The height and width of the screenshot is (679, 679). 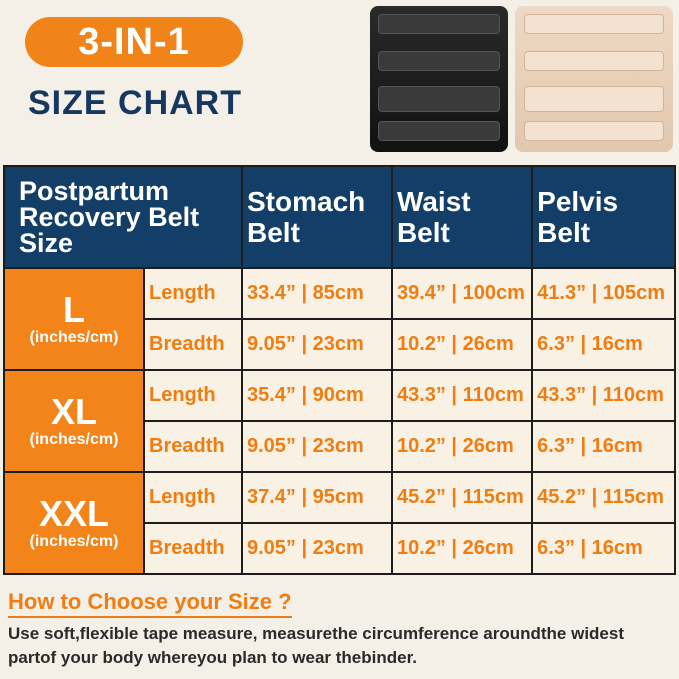 What do you see at coordinates (73, 411) in the screenshot?
I see `size-label: XL` at bounding box center [73, 411].